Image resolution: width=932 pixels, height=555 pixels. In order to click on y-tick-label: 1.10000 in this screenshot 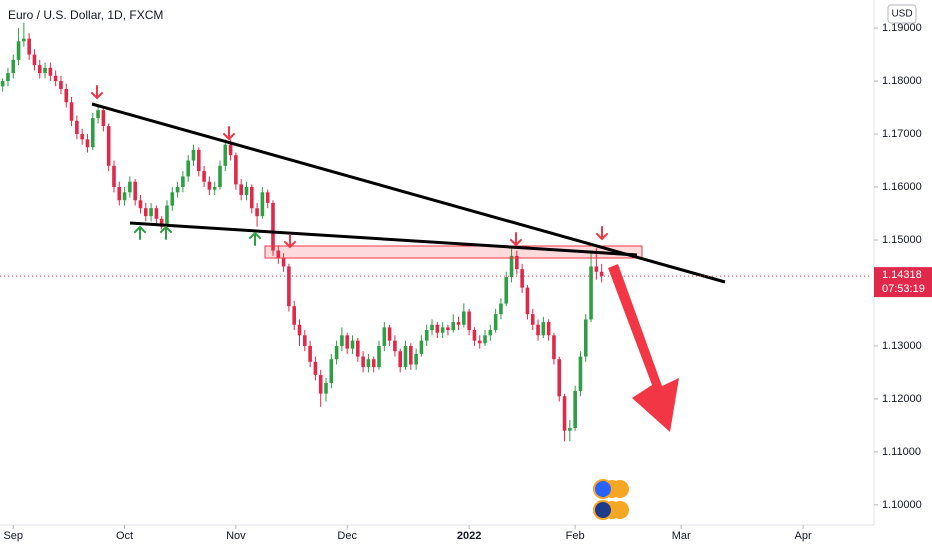, I will do `click(902, 505)`.